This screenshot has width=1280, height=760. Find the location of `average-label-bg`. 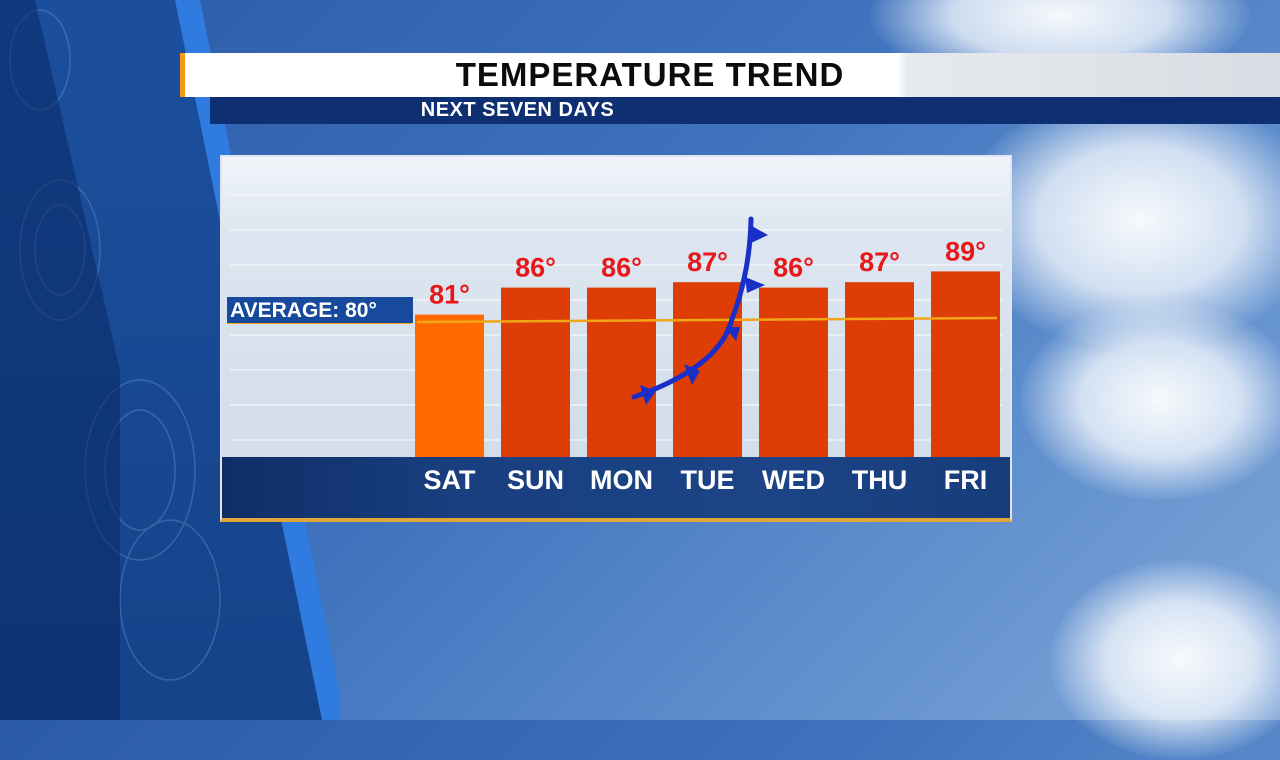

average-label-bg is located at coordinates (320, 310).